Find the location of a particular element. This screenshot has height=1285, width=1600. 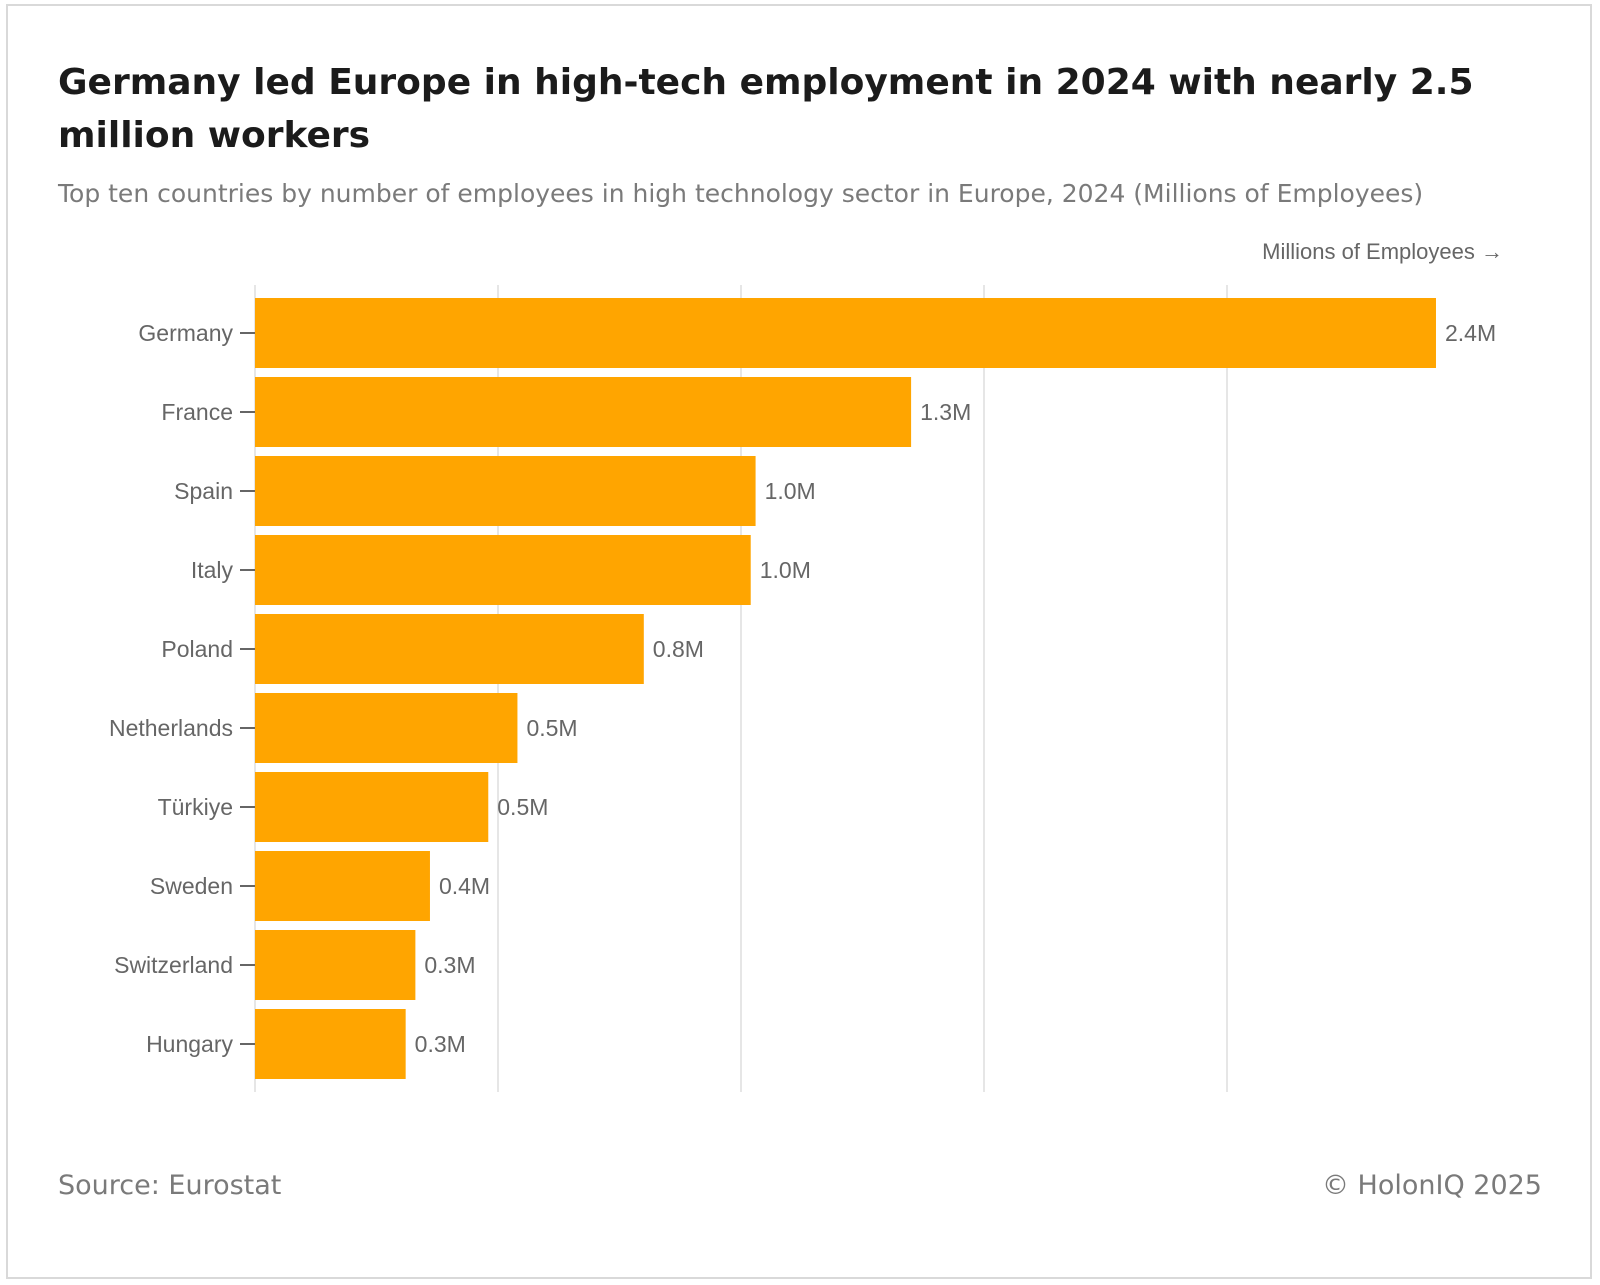

bar-netherlands is located at coordinates (386, 728).